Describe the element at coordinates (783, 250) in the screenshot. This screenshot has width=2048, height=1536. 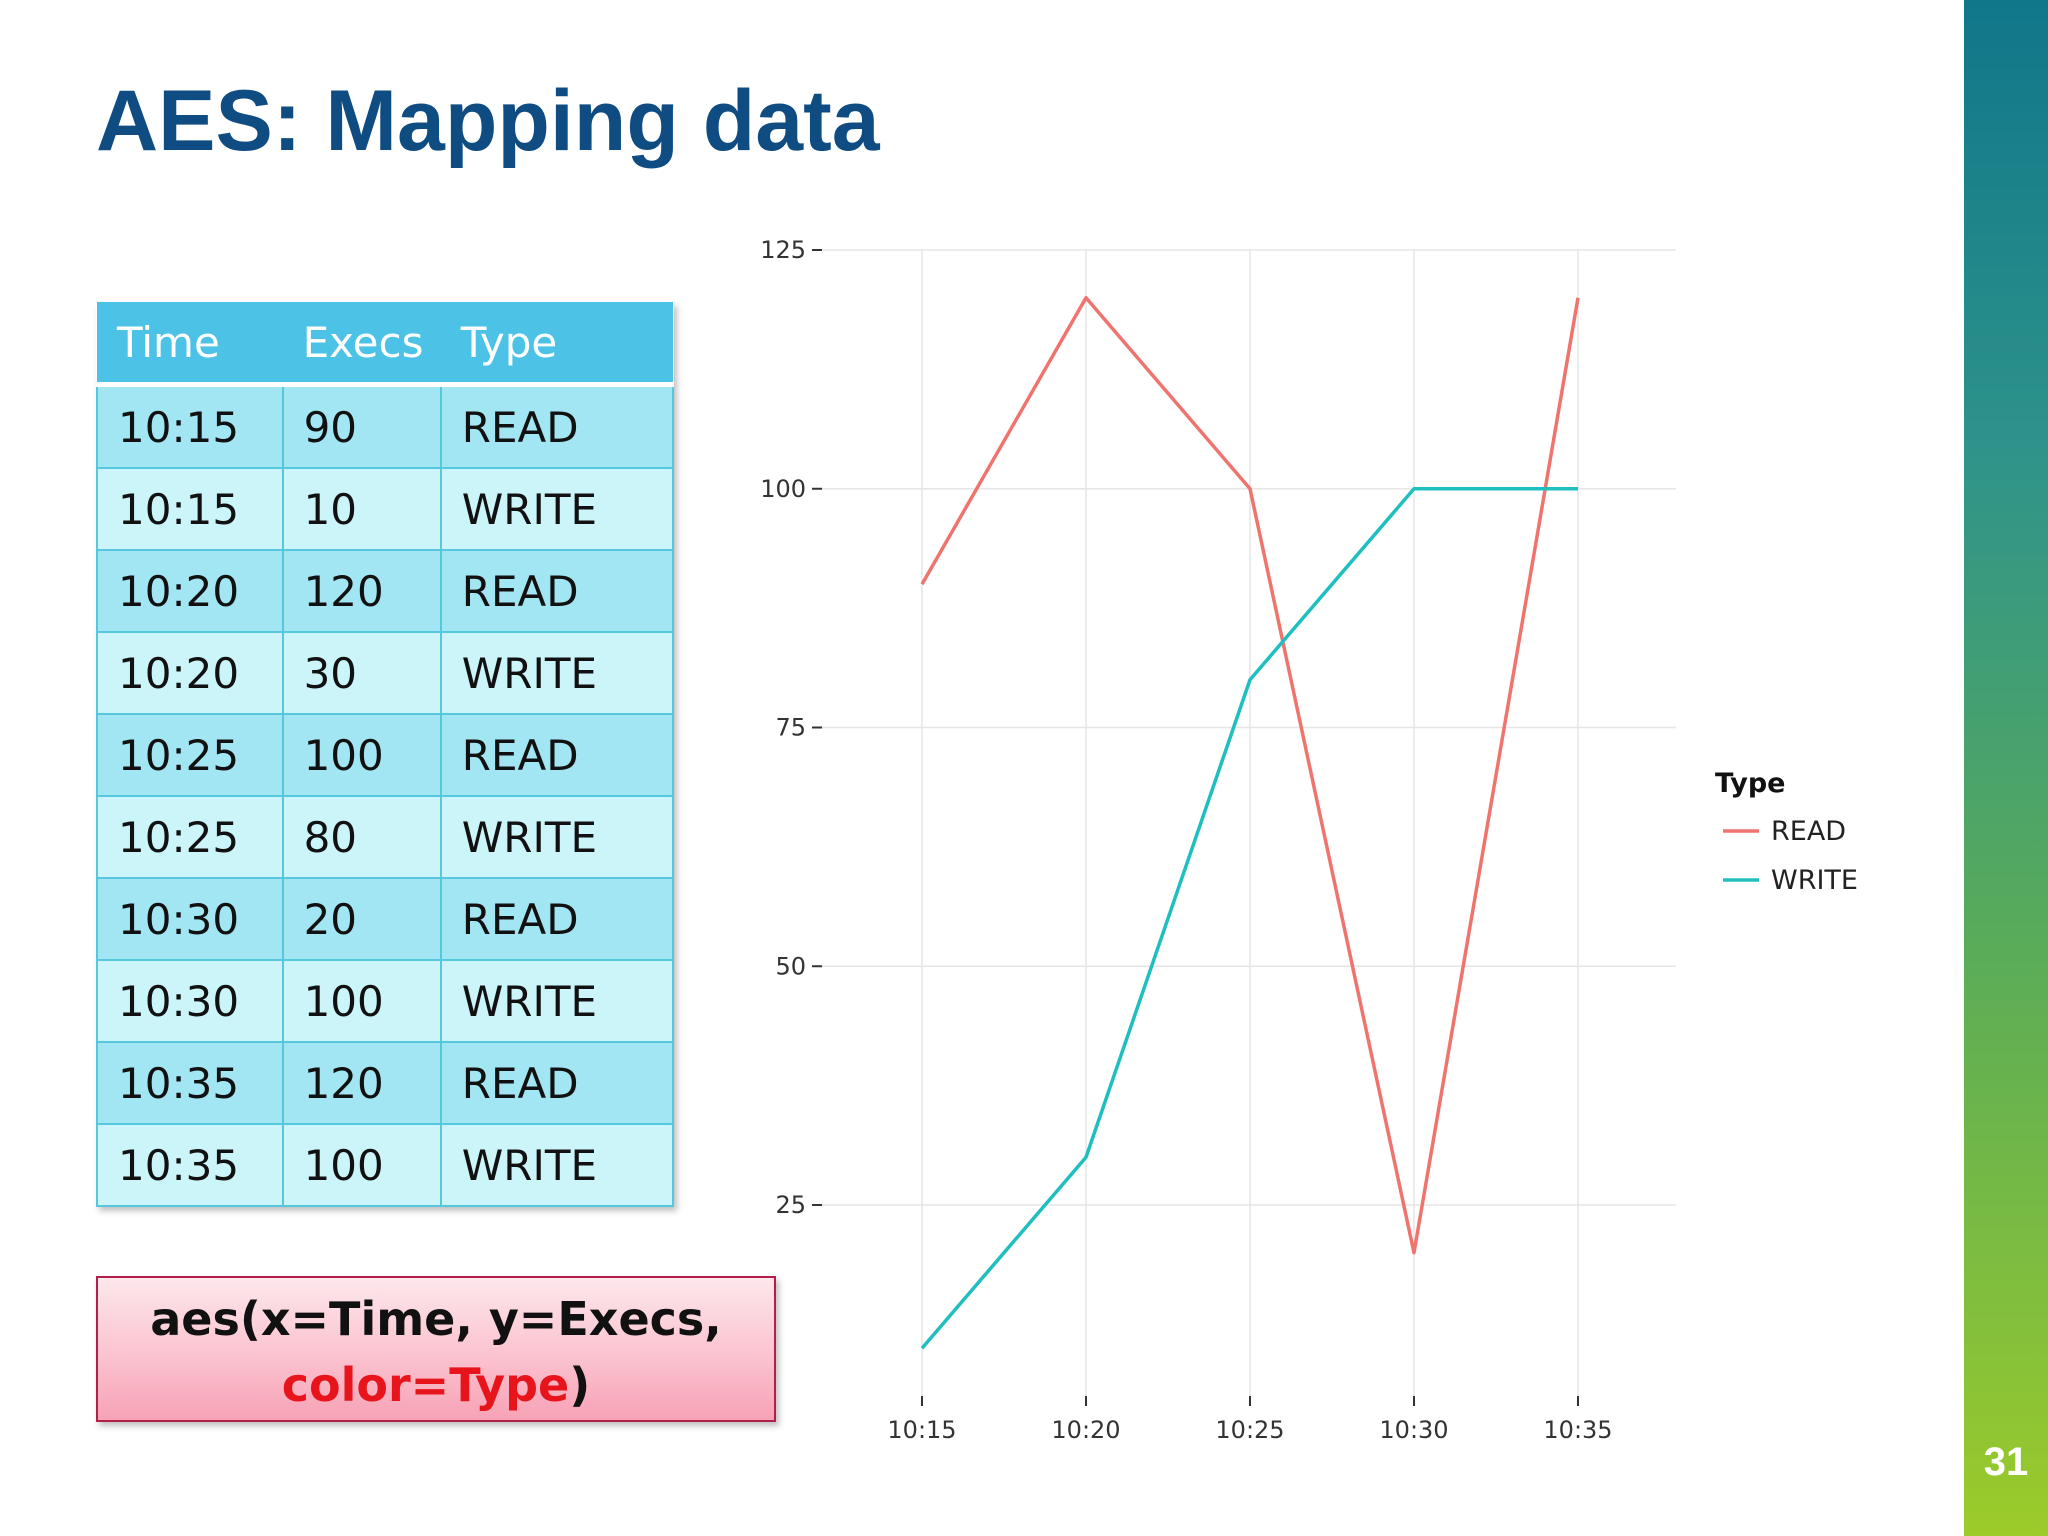
I see `y-tick-label: 125` at that location.